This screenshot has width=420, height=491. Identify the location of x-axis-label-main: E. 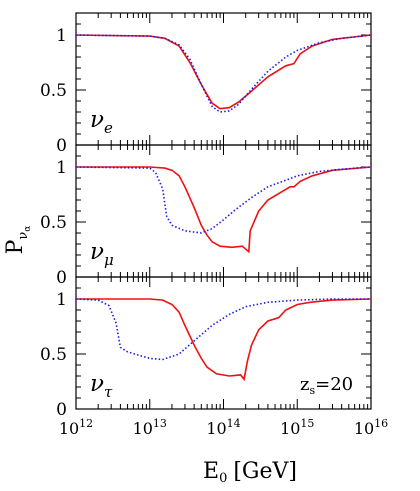
(211, 471).